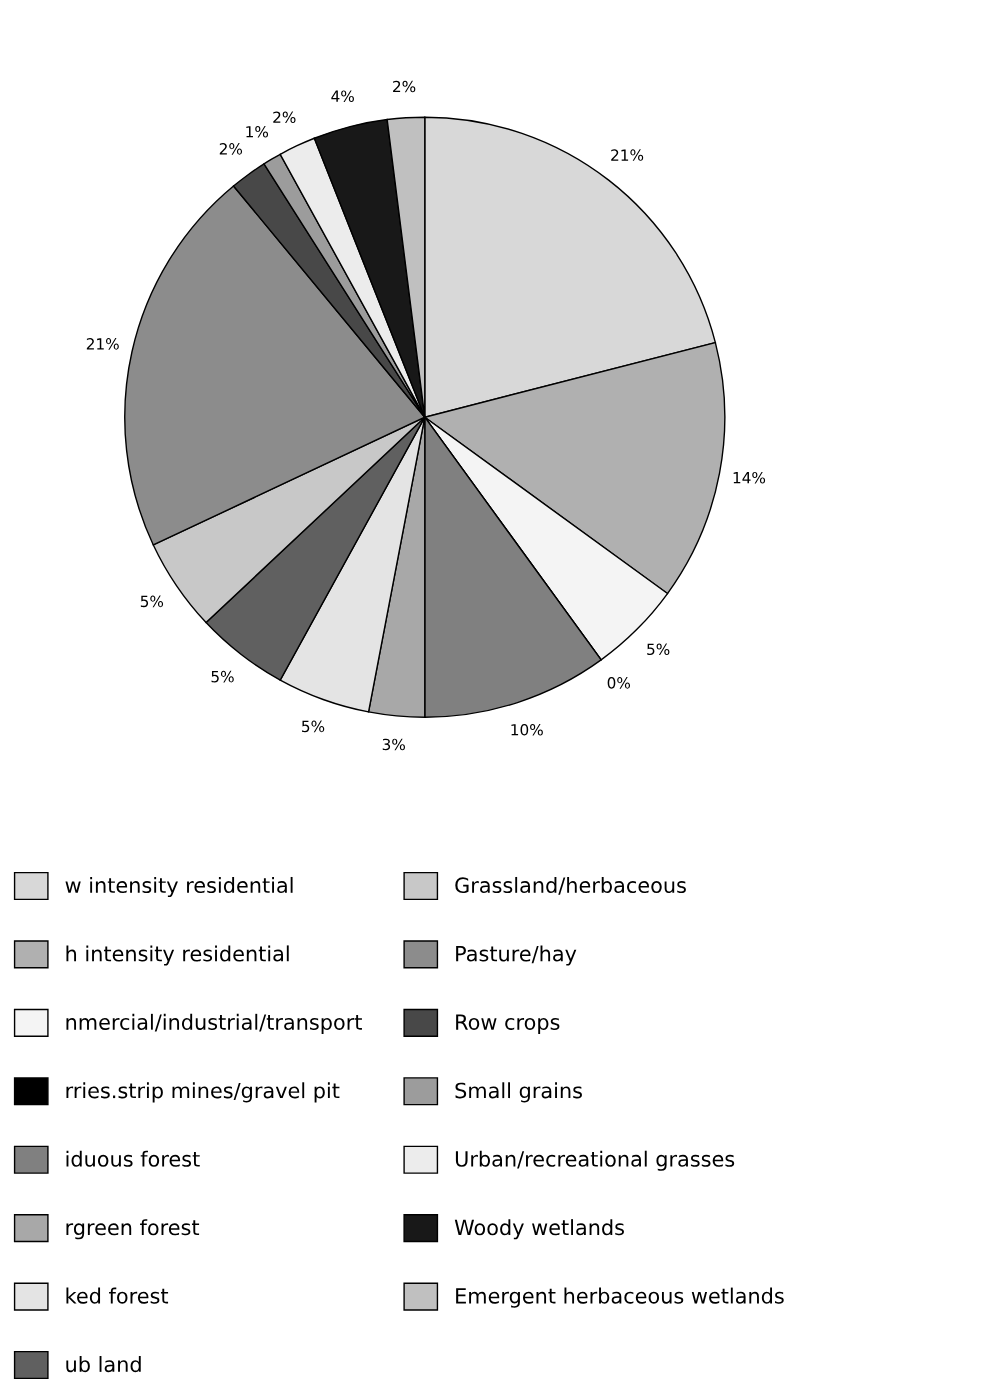  I want to click on data-label: 3%, so click(393, 744).